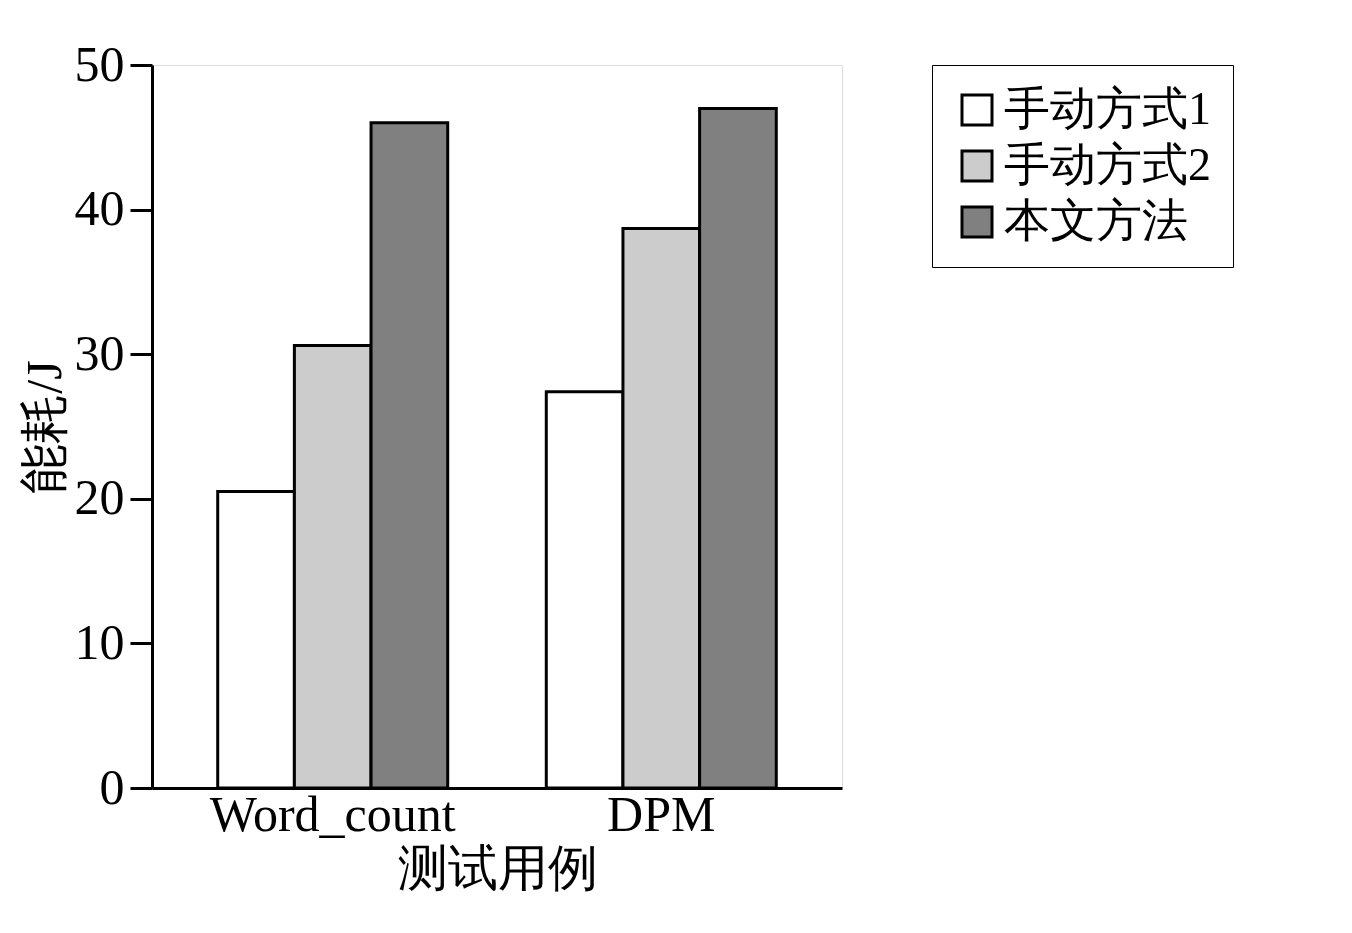  I want to click on y-tick-label: 30, so click(99, 352).